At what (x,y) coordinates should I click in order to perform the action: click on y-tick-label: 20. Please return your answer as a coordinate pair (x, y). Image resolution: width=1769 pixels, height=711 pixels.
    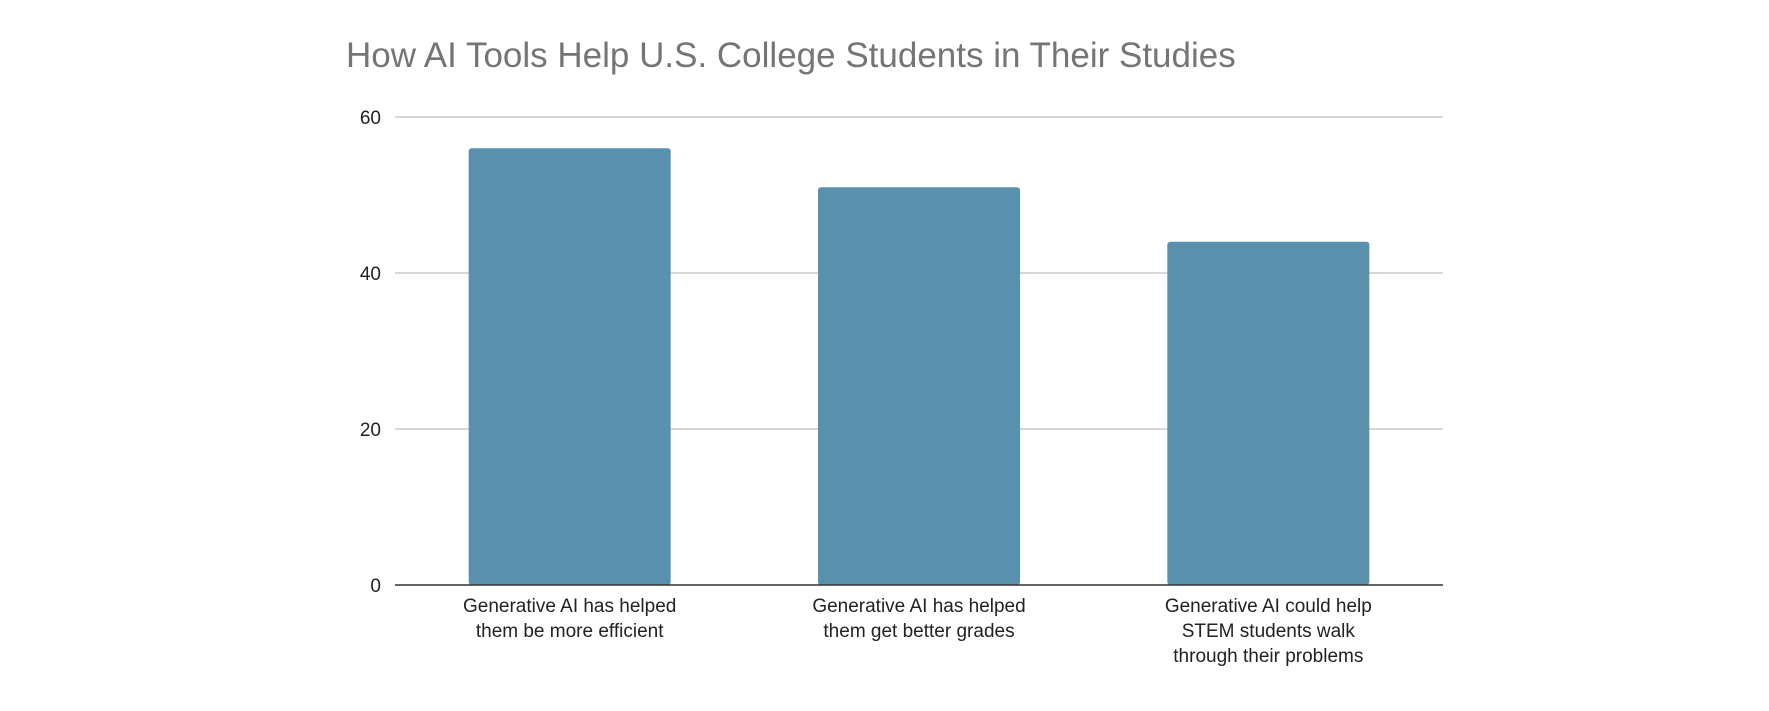
    Looking at the image, I should click on (370, 430).